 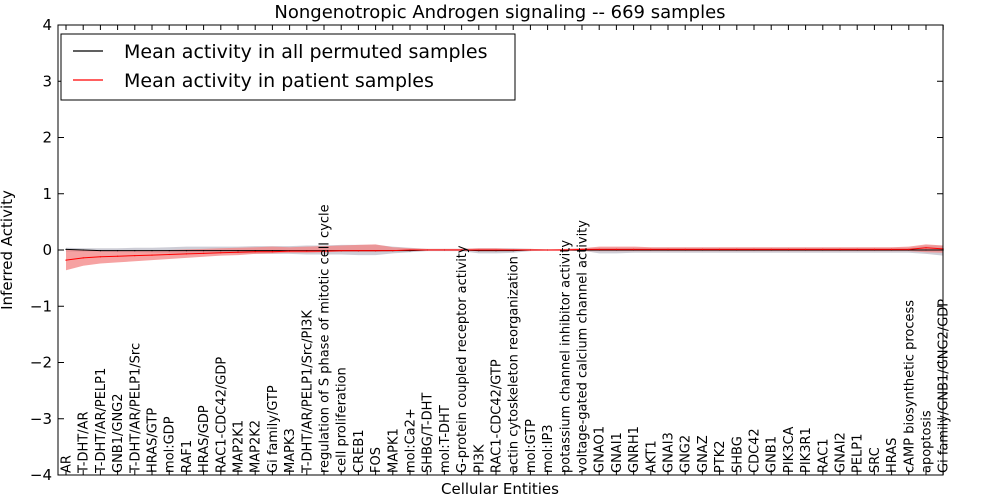 I want to click on x-tick-label: mol:GTP, so click(x=531, y=446).